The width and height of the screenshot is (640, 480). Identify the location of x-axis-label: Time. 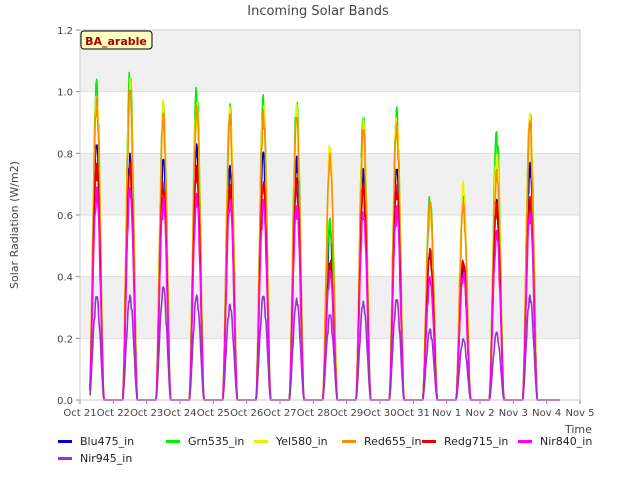
(578, 429).